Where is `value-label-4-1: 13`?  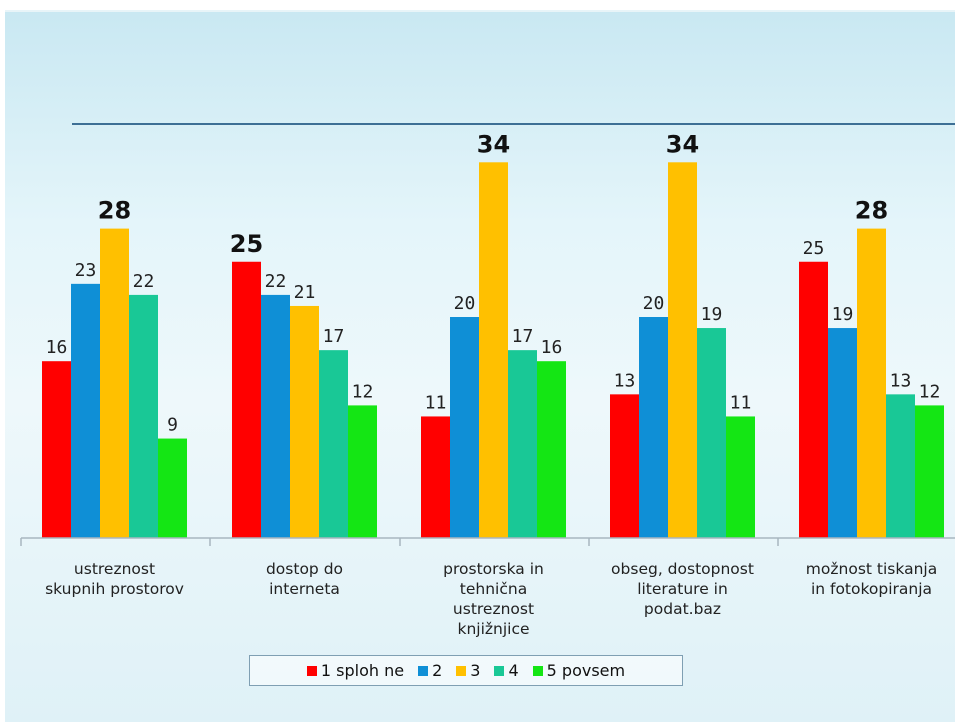
value-label-4-1: 13 is located at coordinates (625, 380).